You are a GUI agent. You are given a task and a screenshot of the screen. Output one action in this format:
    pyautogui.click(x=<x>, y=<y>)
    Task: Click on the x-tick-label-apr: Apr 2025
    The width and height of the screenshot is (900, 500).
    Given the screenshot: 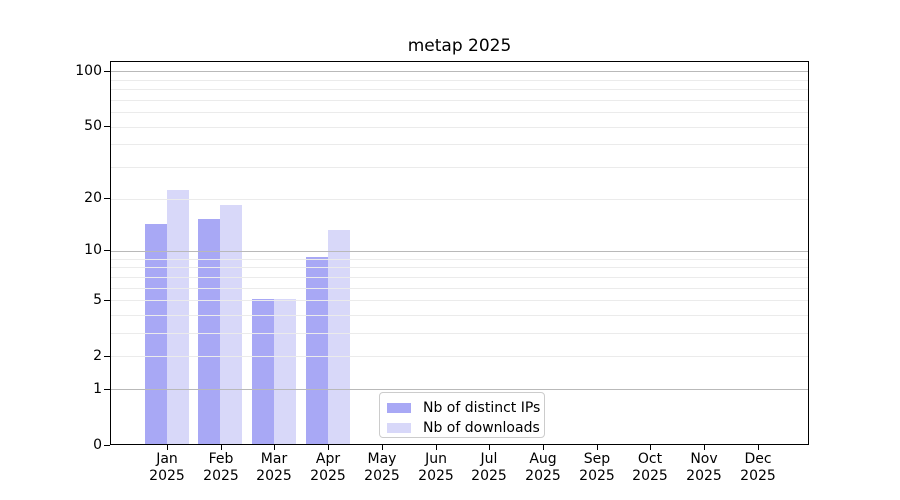 What is the action you would take?
    pyautogui.click(x=328, y=468)
    